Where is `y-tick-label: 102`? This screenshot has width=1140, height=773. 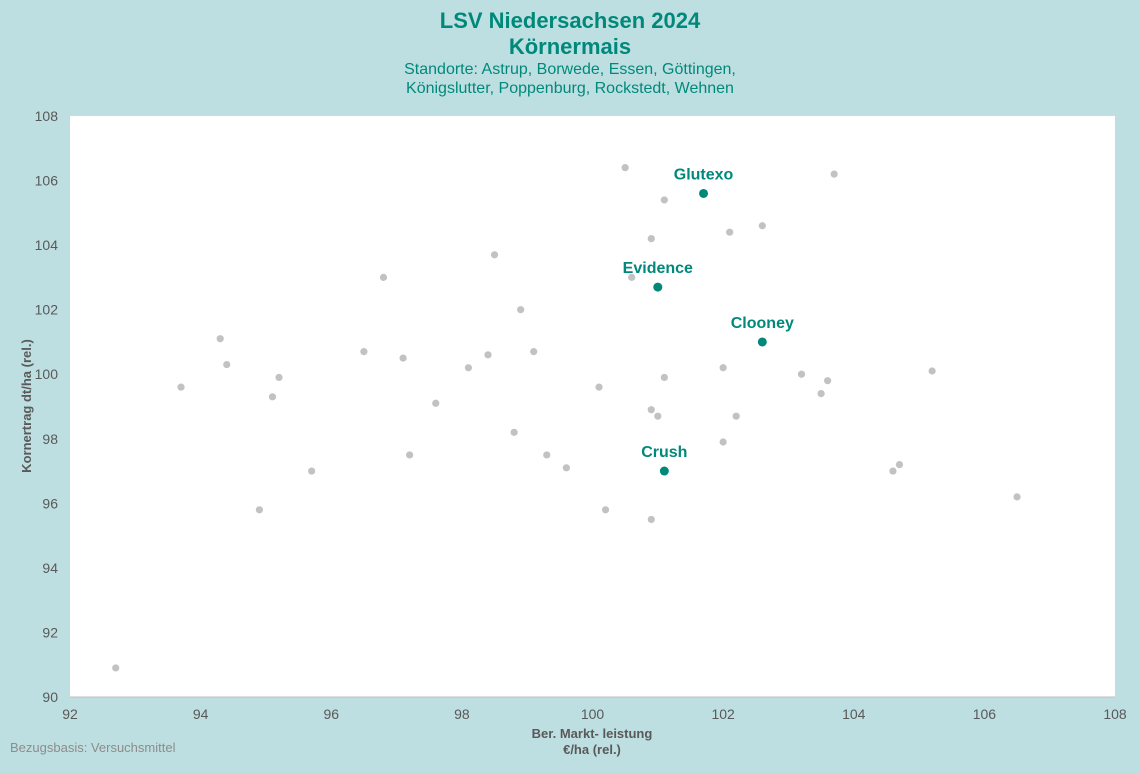
y-tick-label: 102 is located at coordinates (47, 310).